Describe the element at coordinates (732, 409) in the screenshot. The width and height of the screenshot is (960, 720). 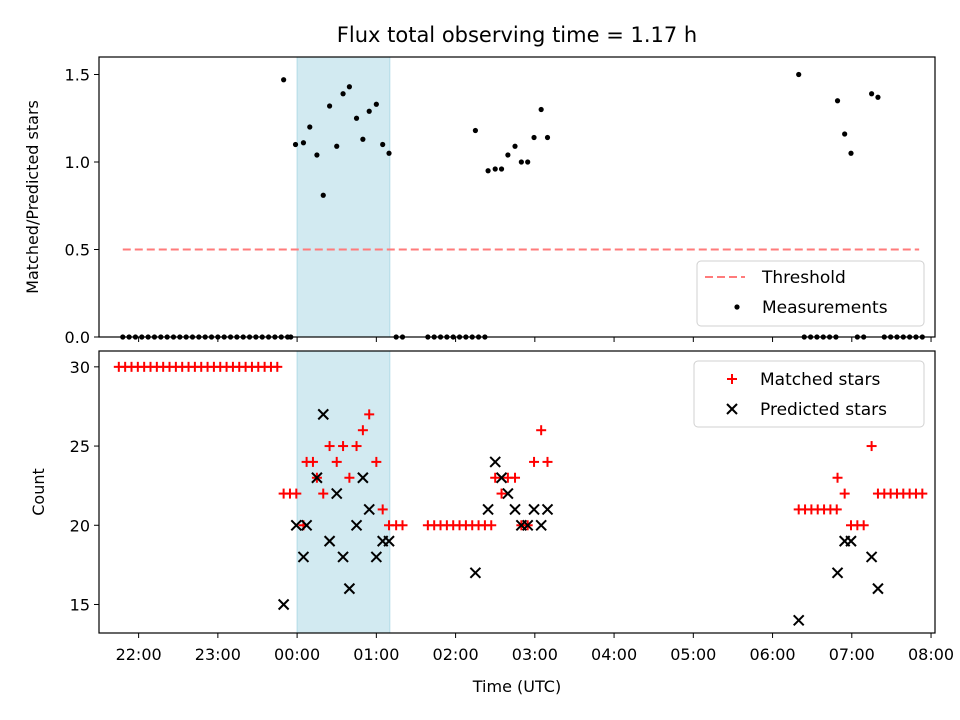
I see `legend-predicted-swatch` at that location.